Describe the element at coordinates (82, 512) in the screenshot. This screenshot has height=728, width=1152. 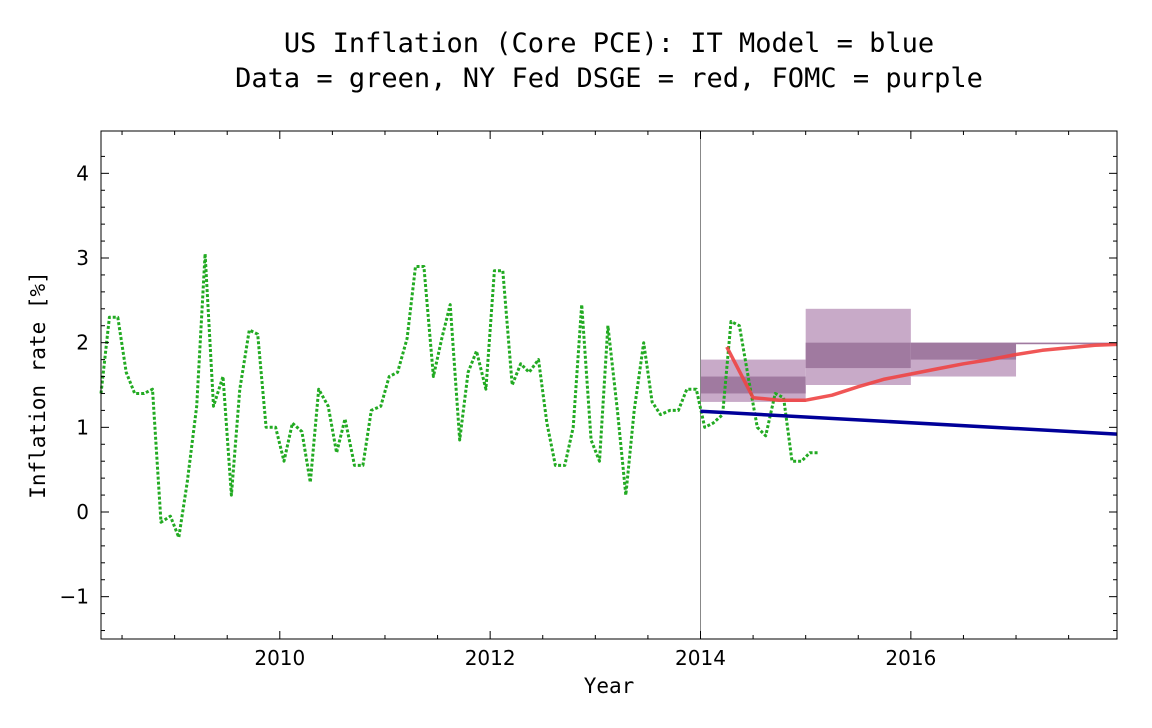
I see `y-tick-label-0: 0` at that location.